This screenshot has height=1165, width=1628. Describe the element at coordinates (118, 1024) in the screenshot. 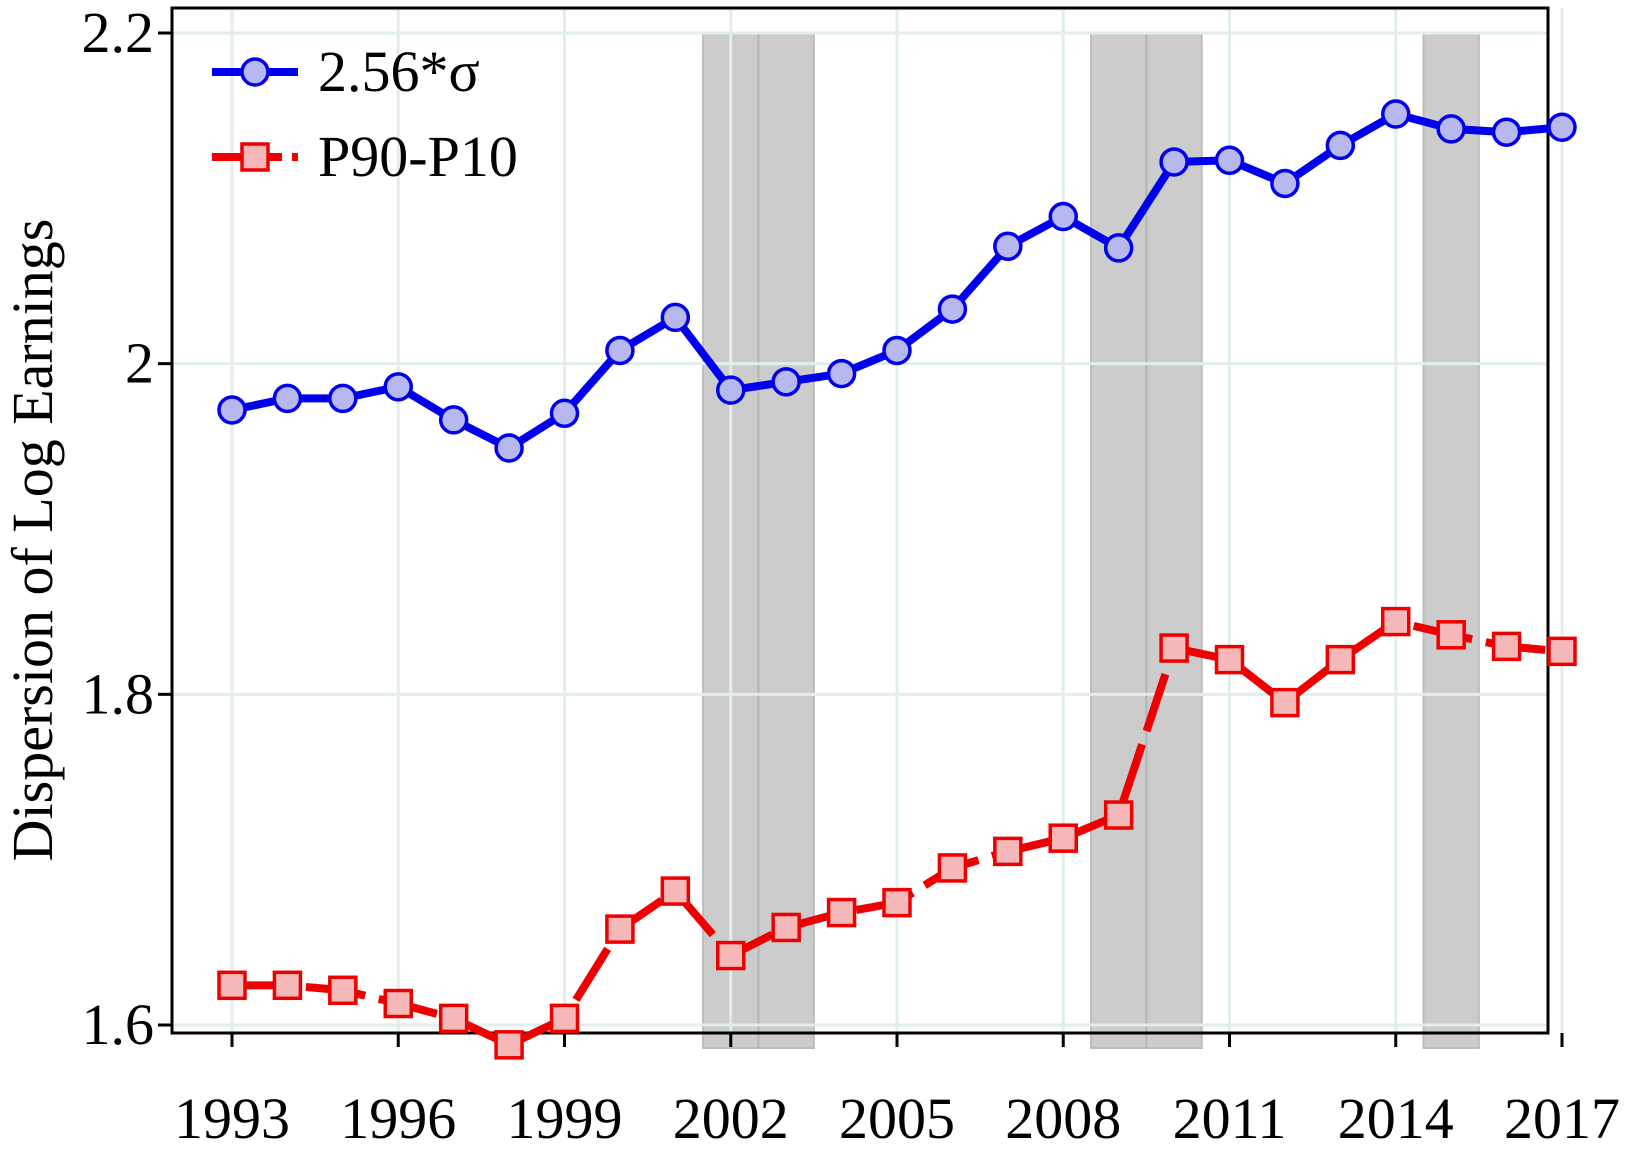

I see `y-tick-label: 1.6` at that location.